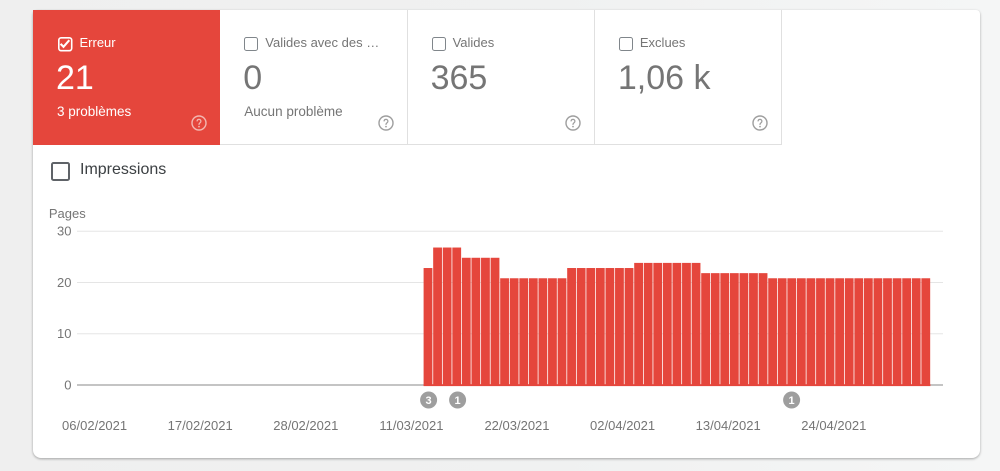  I want to click on svg-text: 28/02/2021, so click(305, 425).